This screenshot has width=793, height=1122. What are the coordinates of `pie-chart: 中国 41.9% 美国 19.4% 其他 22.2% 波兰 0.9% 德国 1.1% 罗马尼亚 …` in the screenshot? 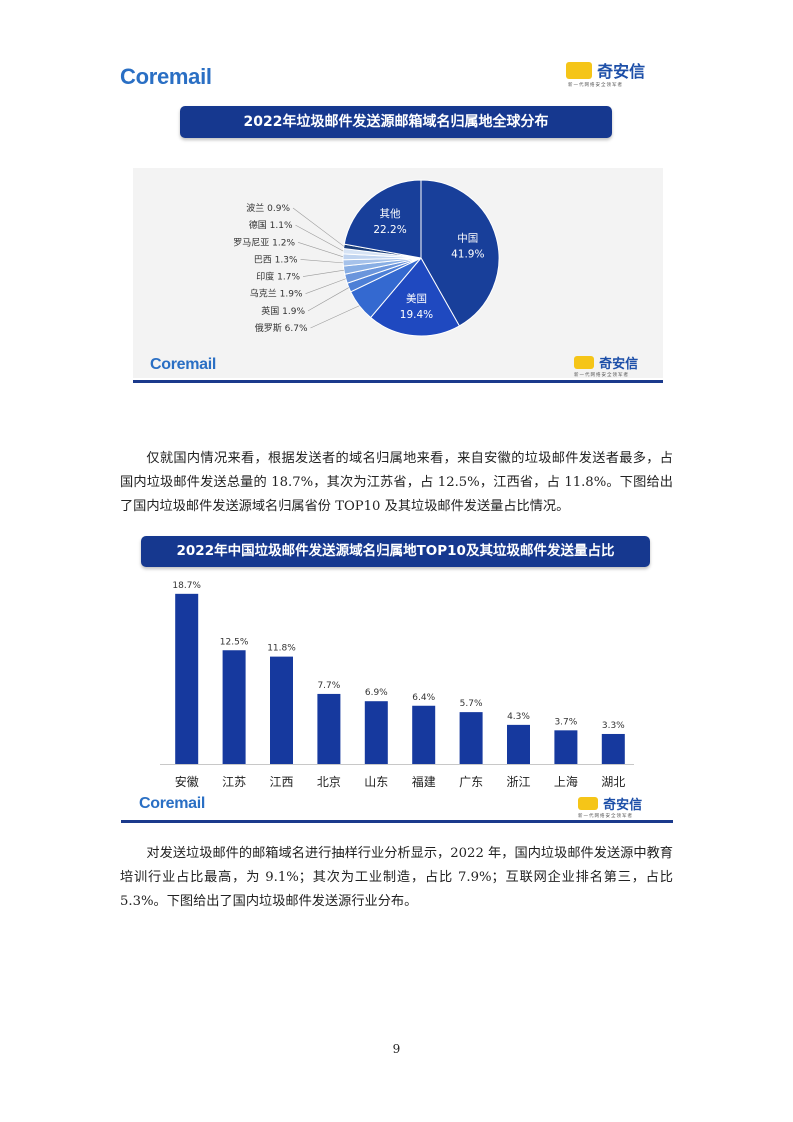 It's located at (366, 258).